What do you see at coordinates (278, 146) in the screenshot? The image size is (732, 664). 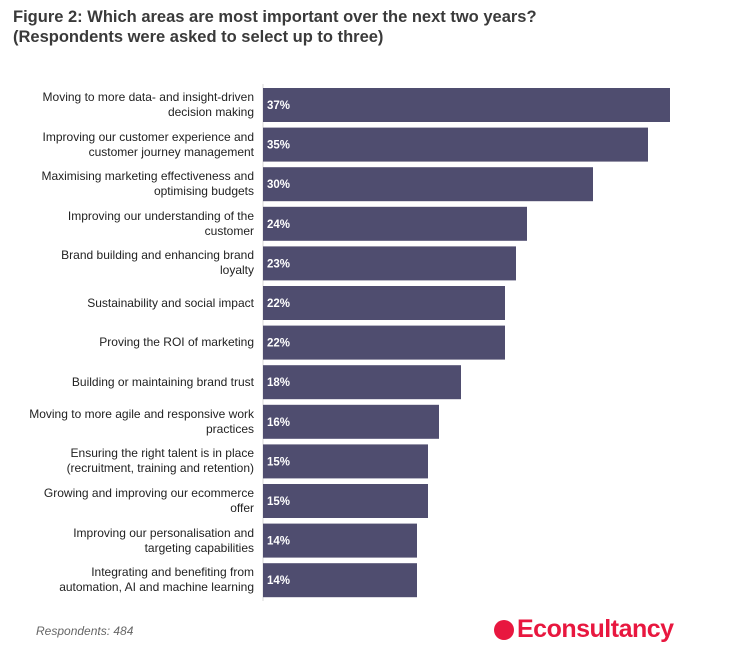 I see `value-label: 35%` at bounding box center [278, 146].